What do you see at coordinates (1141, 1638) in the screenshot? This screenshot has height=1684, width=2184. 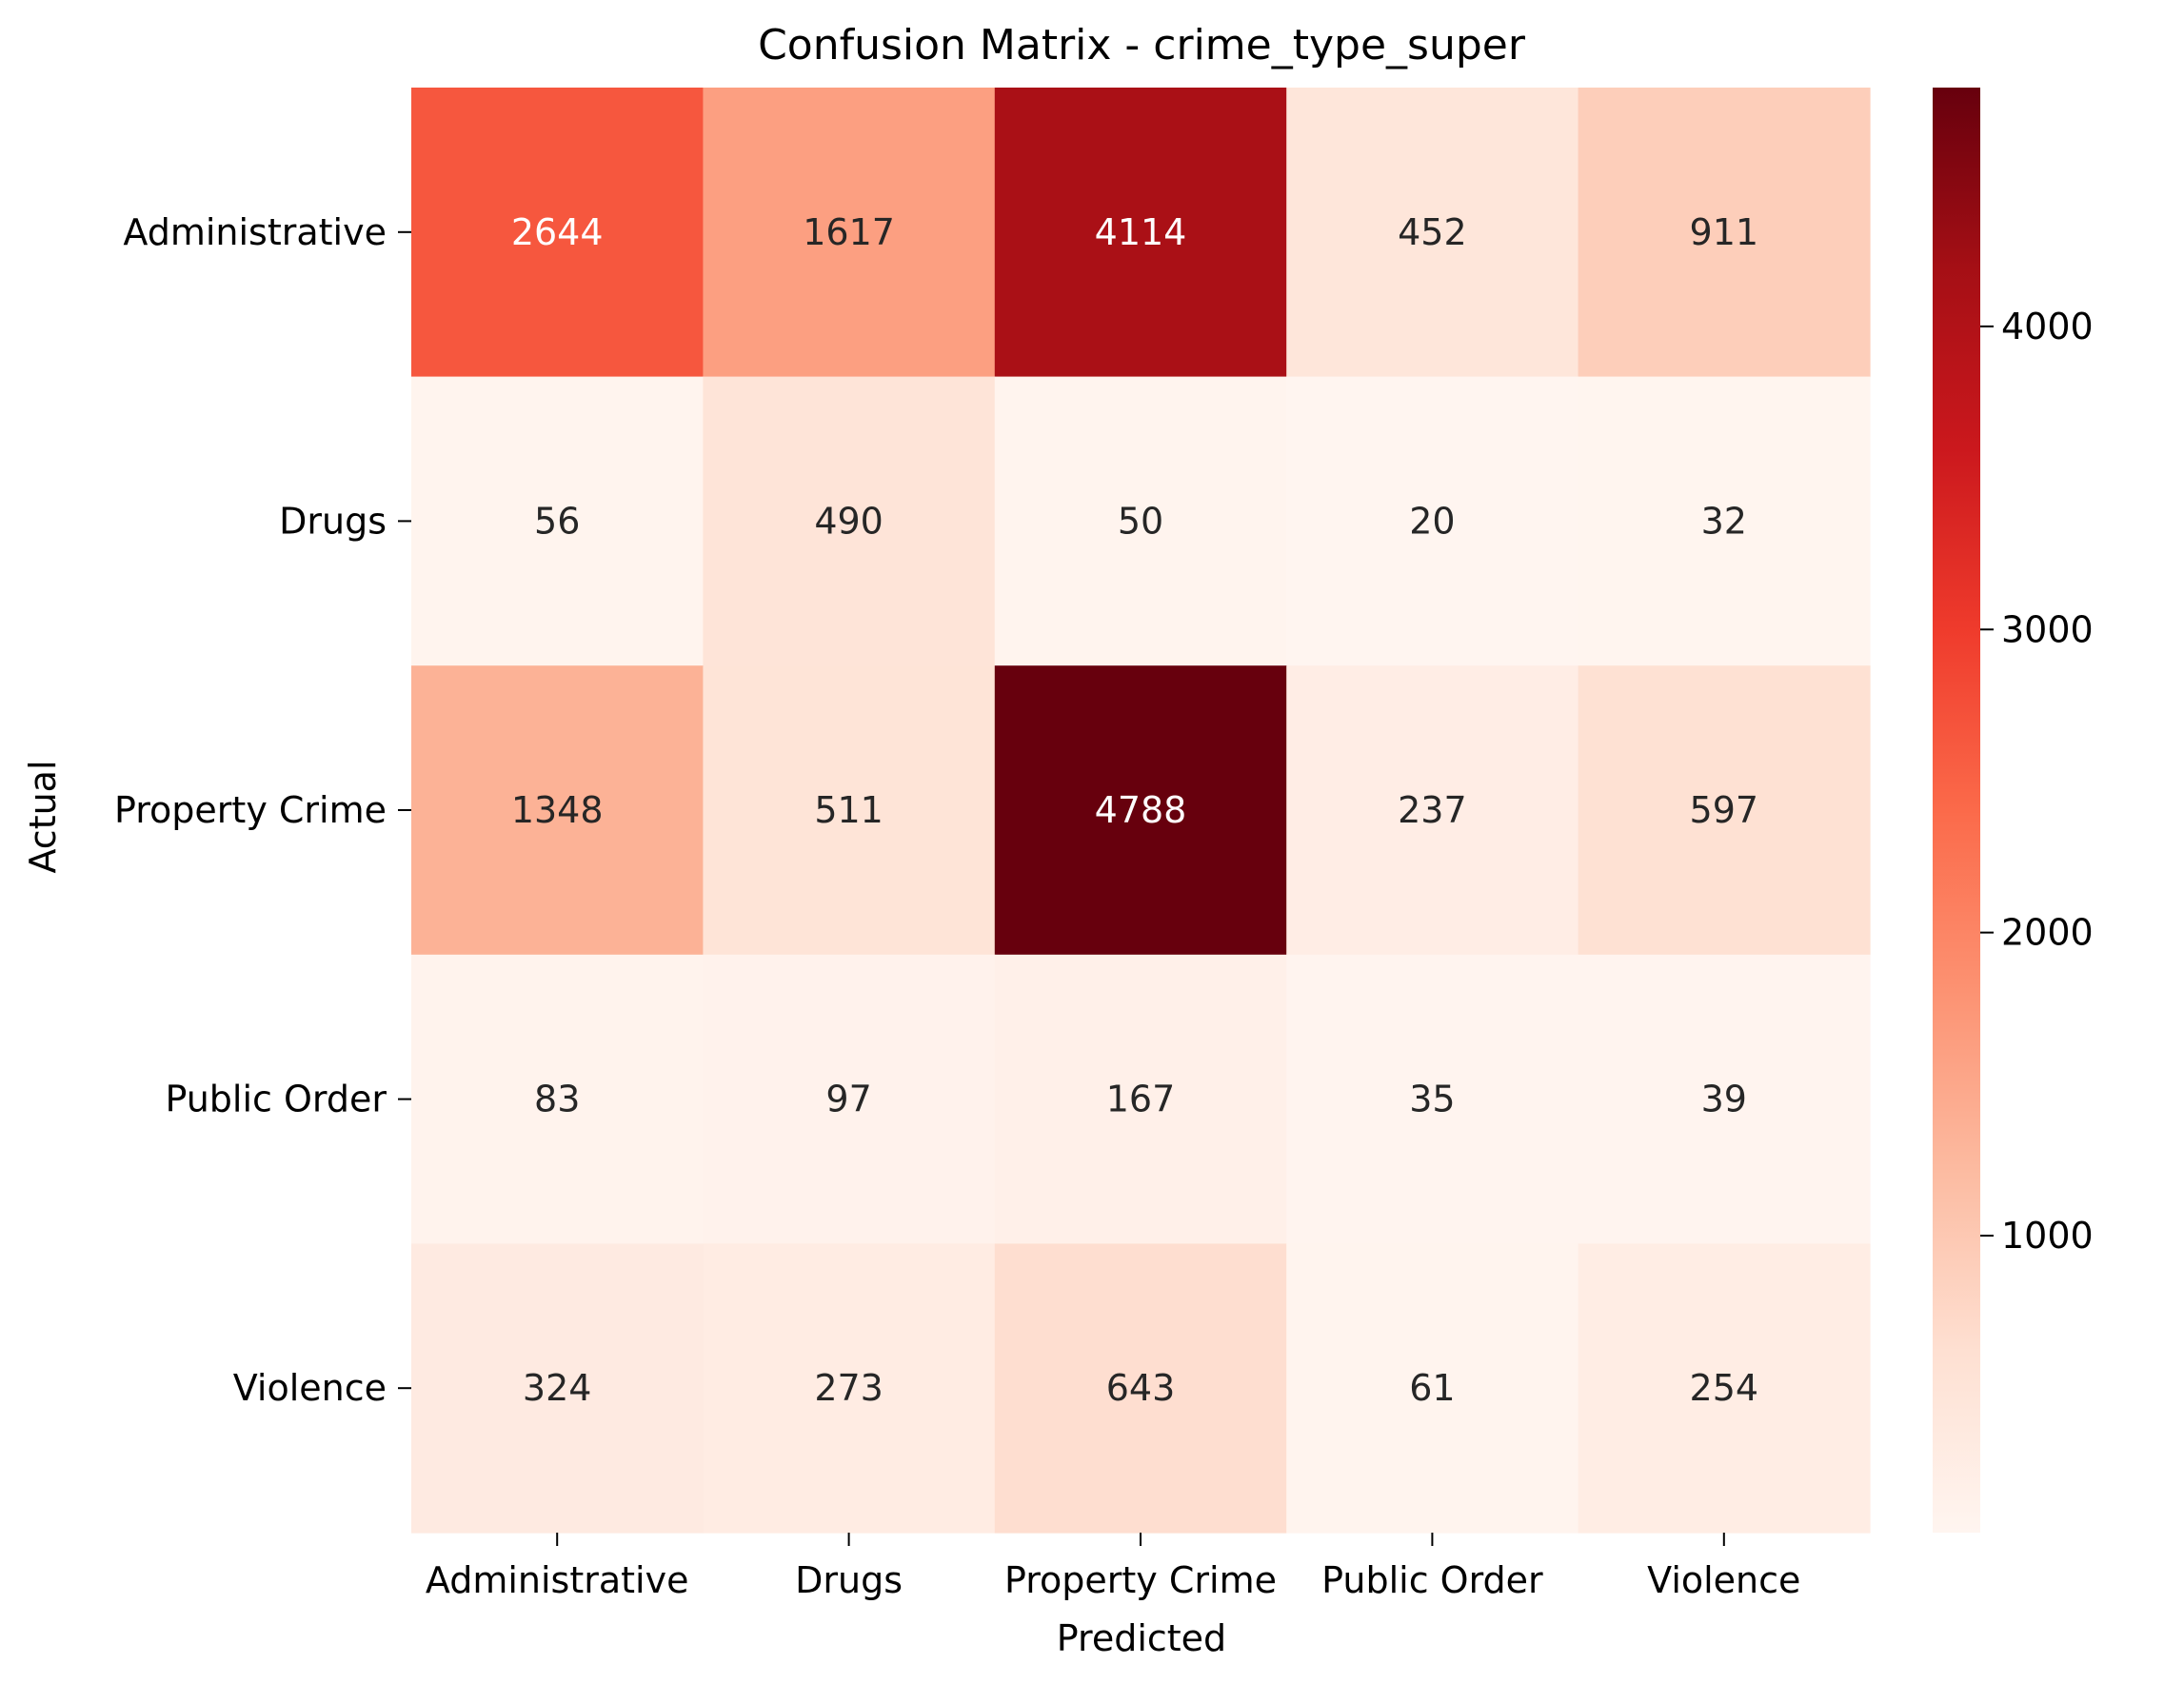 I see `x-axis-label: Predicted` at bounding box center [1141, 1638].